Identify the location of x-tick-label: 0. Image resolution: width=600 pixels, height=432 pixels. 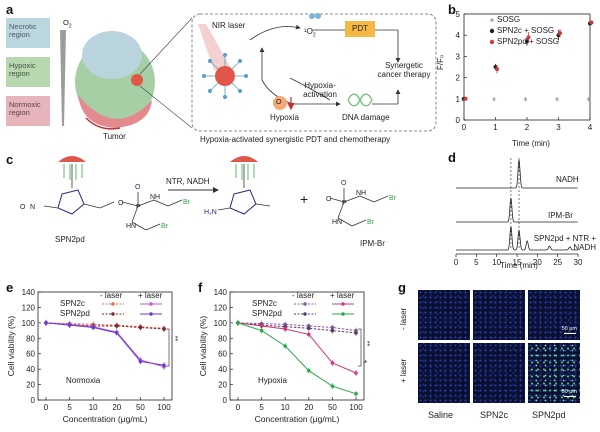
(456, 262).